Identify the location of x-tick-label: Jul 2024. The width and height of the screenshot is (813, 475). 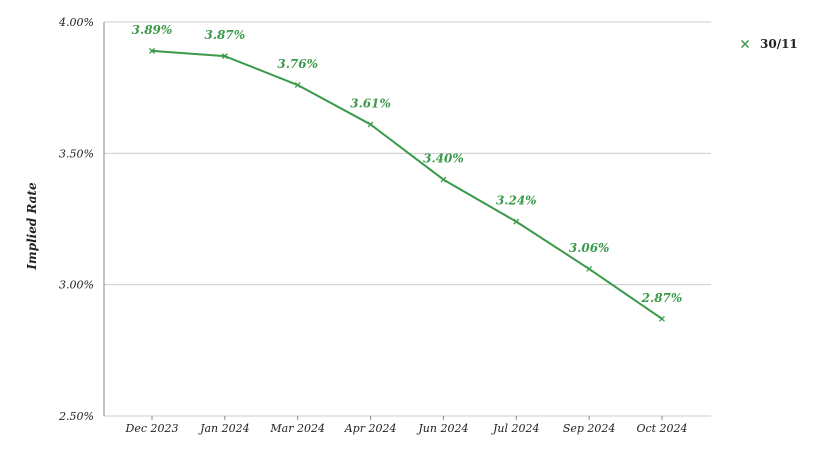
(515, 428).